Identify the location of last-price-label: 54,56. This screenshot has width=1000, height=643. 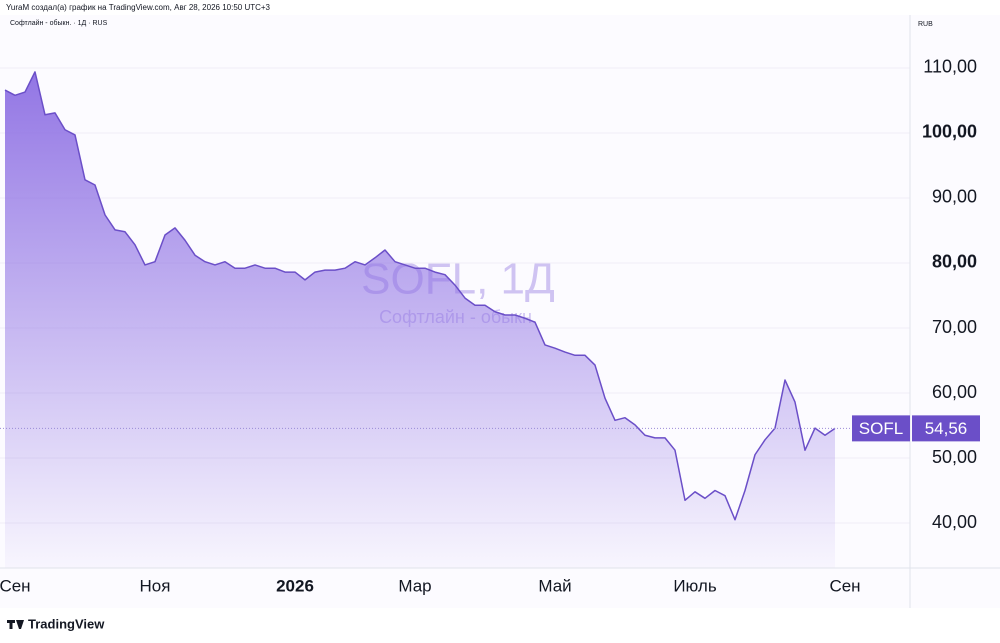
(946, 428).